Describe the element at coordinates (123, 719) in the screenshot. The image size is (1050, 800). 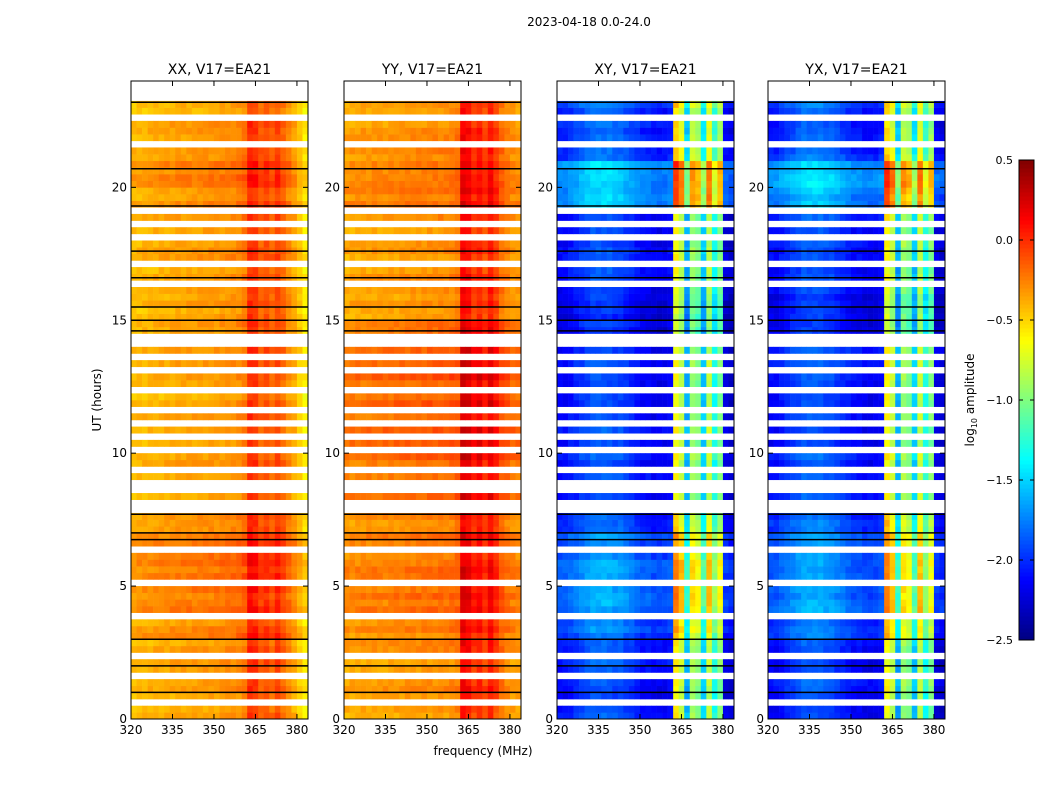
I see `y-tick-label: 0` at that location.